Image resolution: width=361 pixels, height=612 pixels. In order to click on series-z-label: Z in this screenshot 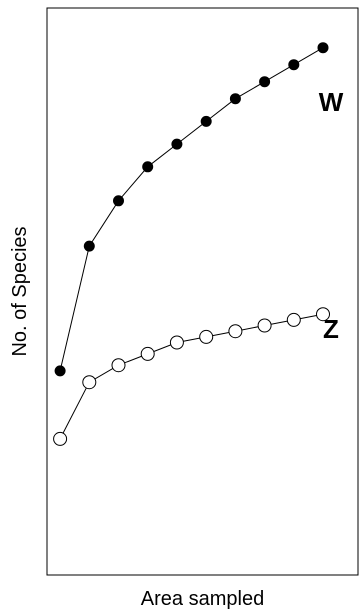, I will do `click(331, 329)`.